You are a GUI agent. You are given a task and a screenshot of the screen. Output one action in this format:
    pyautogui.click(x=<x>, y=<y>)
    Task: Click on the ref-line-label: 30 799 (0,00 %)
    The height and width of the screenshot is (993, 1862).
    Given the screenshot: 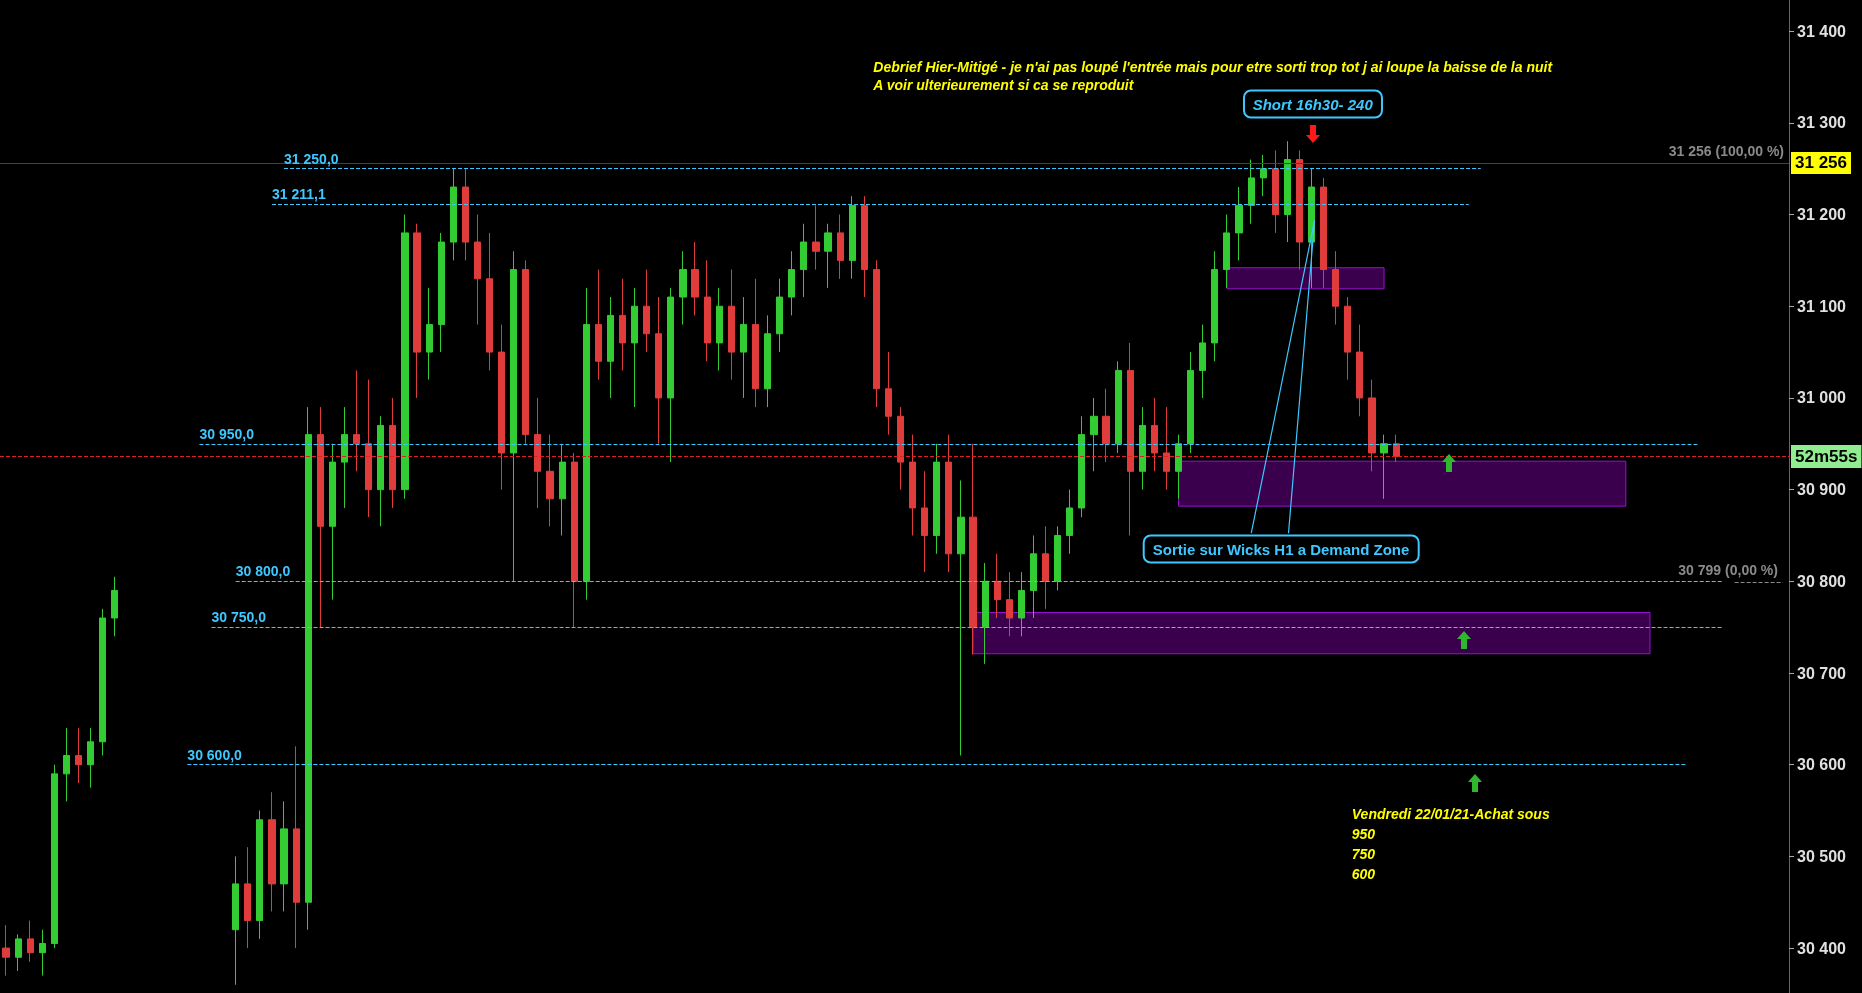 What is the action you would take?
    pyautogui.click(x=1728, y=570)
    